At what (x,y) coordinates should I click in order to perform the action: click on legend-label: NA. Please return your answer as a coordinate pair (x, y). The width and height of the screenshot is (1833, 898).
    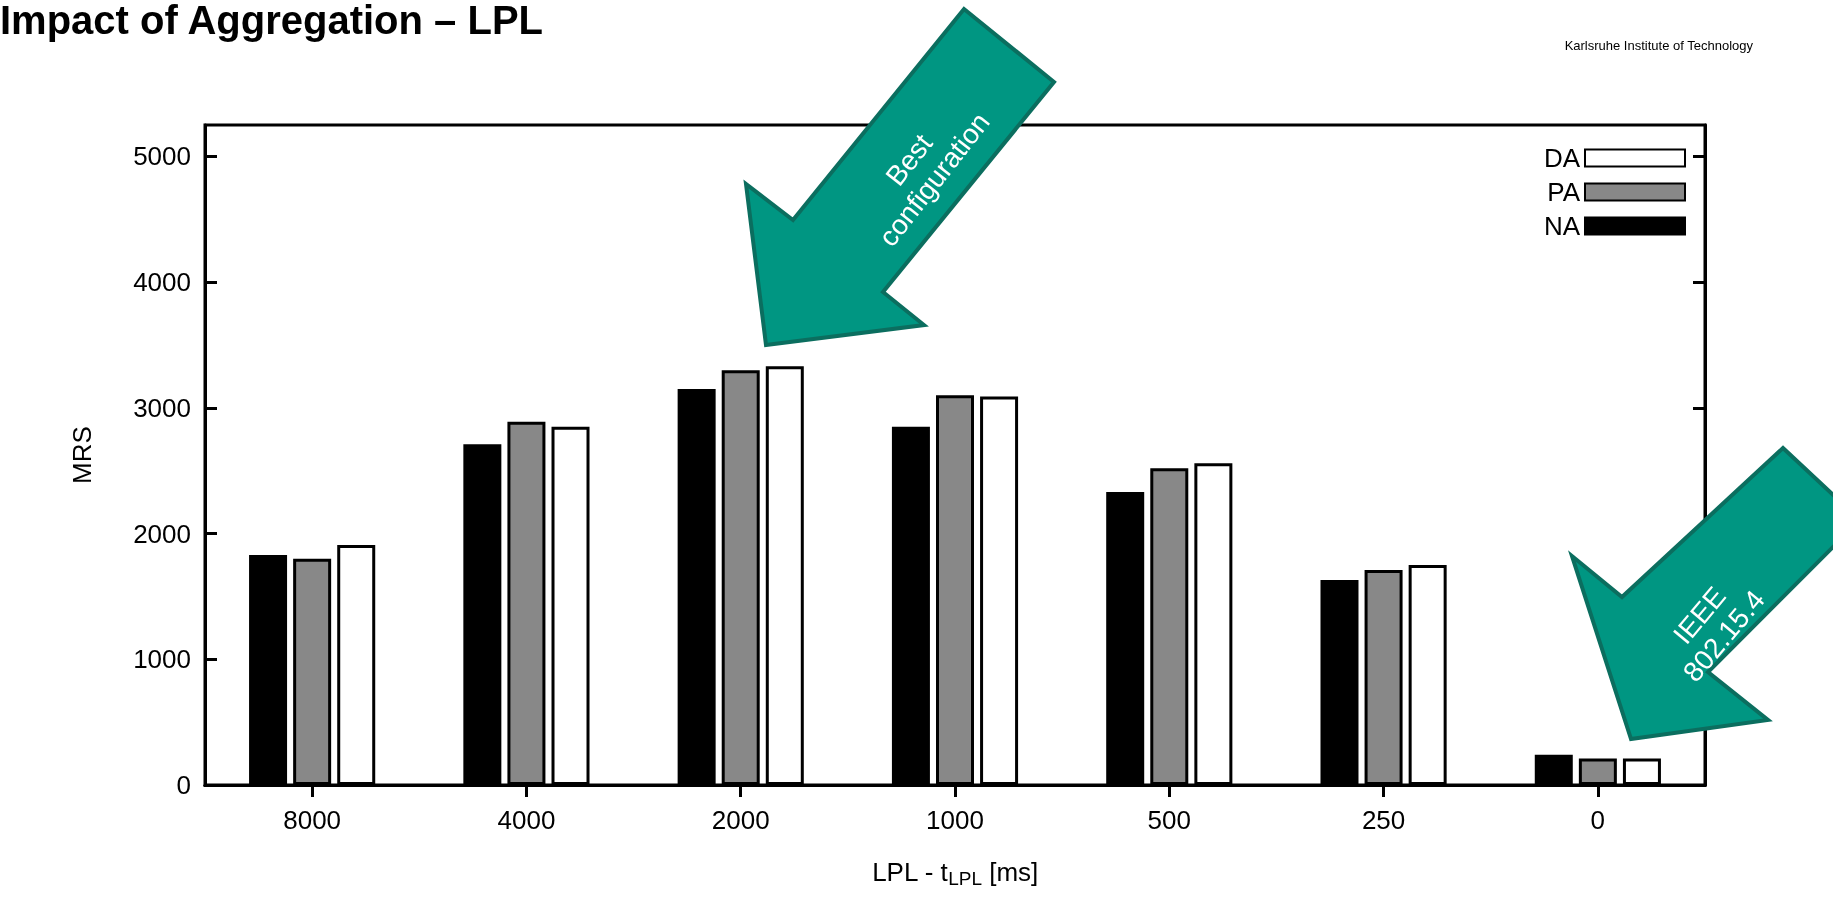
    Looking at the image, I should click on (1562, 226).